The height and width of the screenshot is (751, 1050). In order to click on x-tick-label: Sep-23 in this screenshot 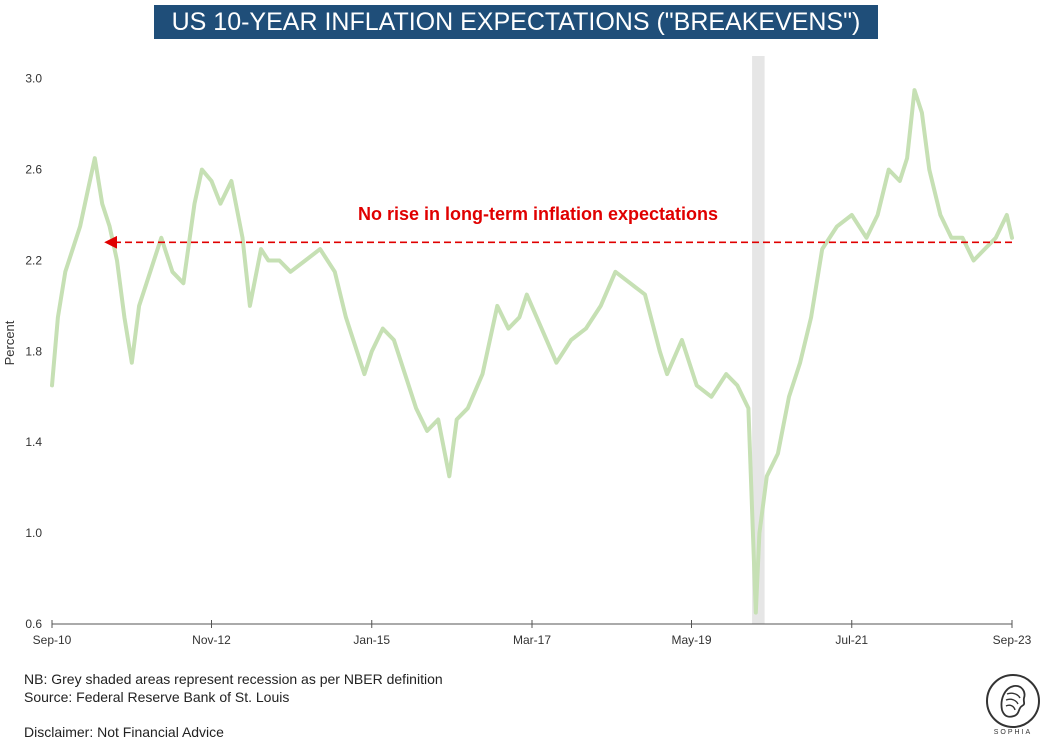, I will do `click(1012, 640)`.